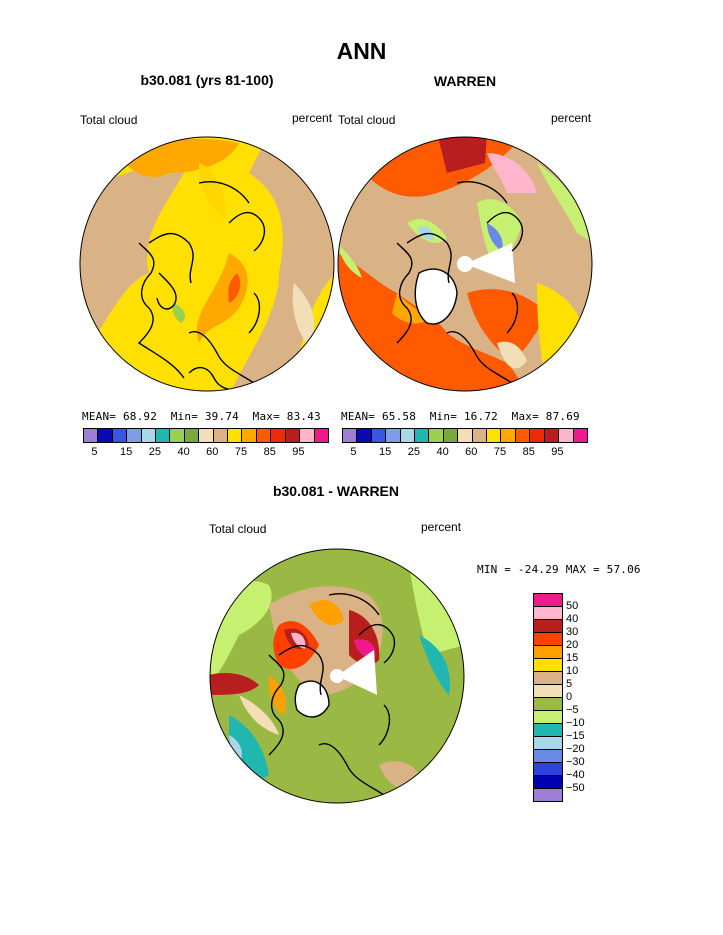 The image size is (723, 935). Describe the element at coordinates (572, 710) in the screenshot. I see `diff-colorbar-tick-label: −5` at that location.